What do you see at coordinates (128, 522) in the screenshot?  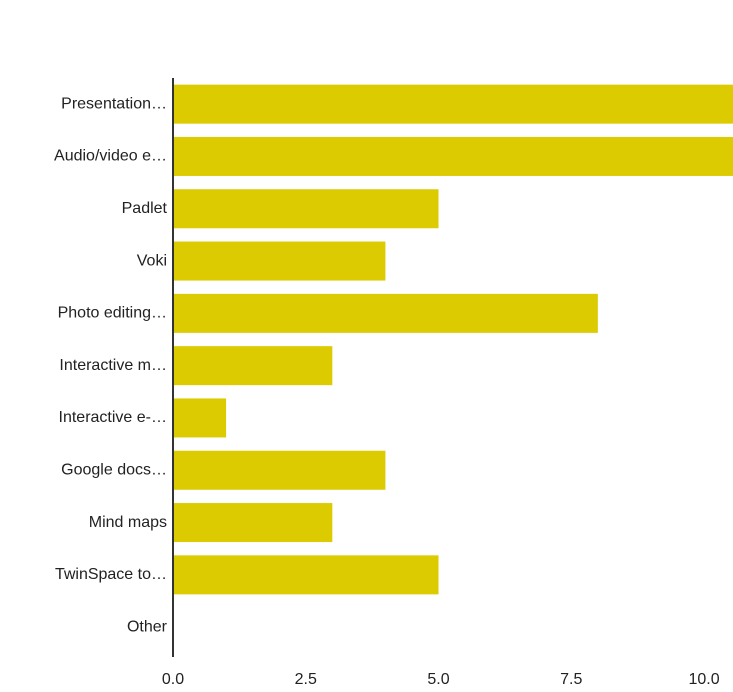 I see `y-tick-label: Mind maps` at bounding box center [128, 522].